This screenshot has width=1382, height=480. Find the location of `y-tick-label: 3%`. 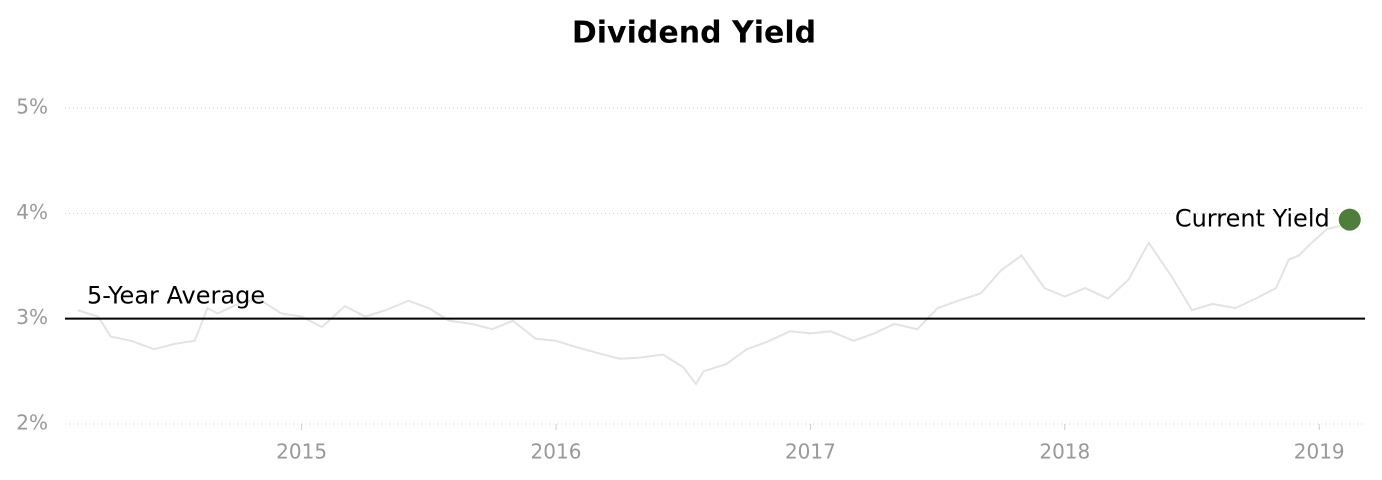

y-tick-label: 3% is located at coordinates (32, 317).